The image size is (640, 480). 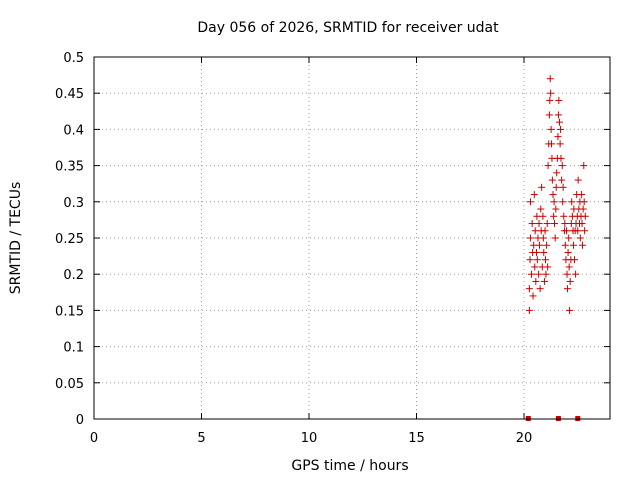 What do you see at coordinates (73, 130) in the screenshot?
I see `y-tick-label: 0.4` at bounding box center [73, 130].